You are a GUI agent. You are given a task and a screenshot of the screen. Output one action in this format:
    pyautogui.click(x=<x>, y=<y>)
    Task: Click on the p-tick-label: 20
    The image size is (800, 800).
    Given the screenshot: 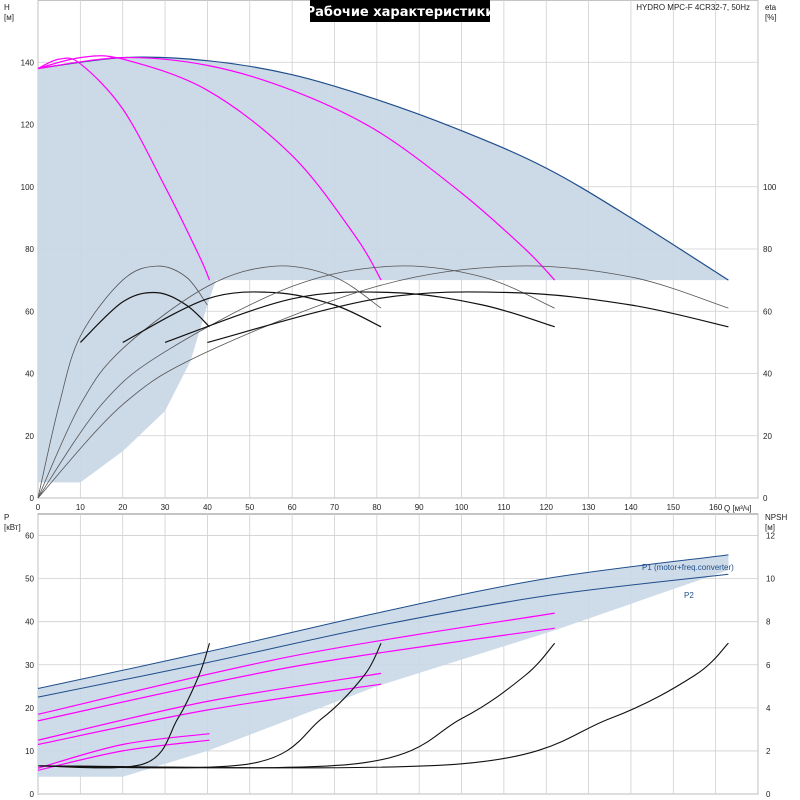 What is the action you would take?
    pyautogui.click(x=29, y=708)
    